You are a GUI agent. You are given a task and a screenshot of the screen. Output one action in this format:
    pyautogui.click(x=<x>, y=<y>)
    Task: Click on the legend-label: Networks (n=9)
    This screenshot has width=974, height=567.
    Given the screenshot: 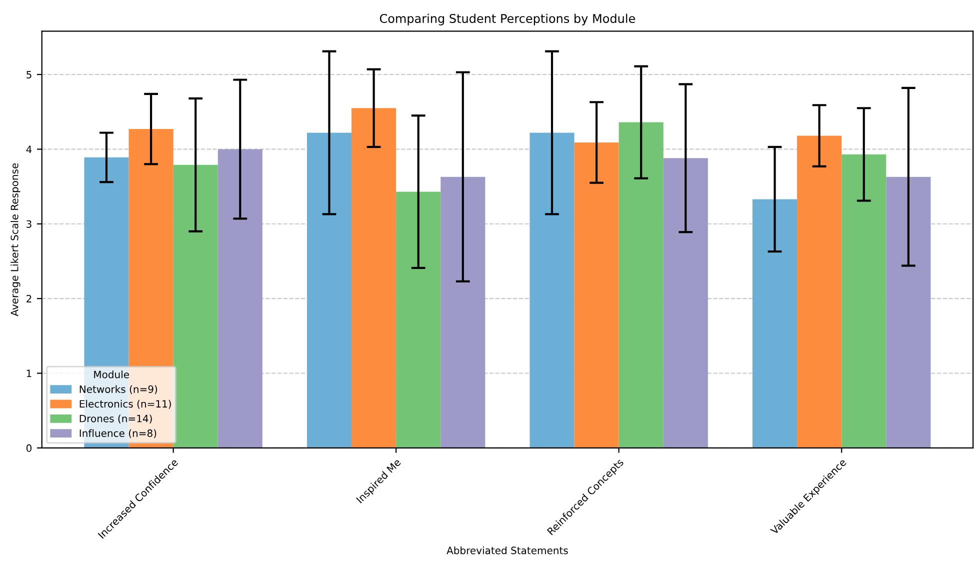 What is the action you would take?
    pyautogui.click(x=119, y=389)
    